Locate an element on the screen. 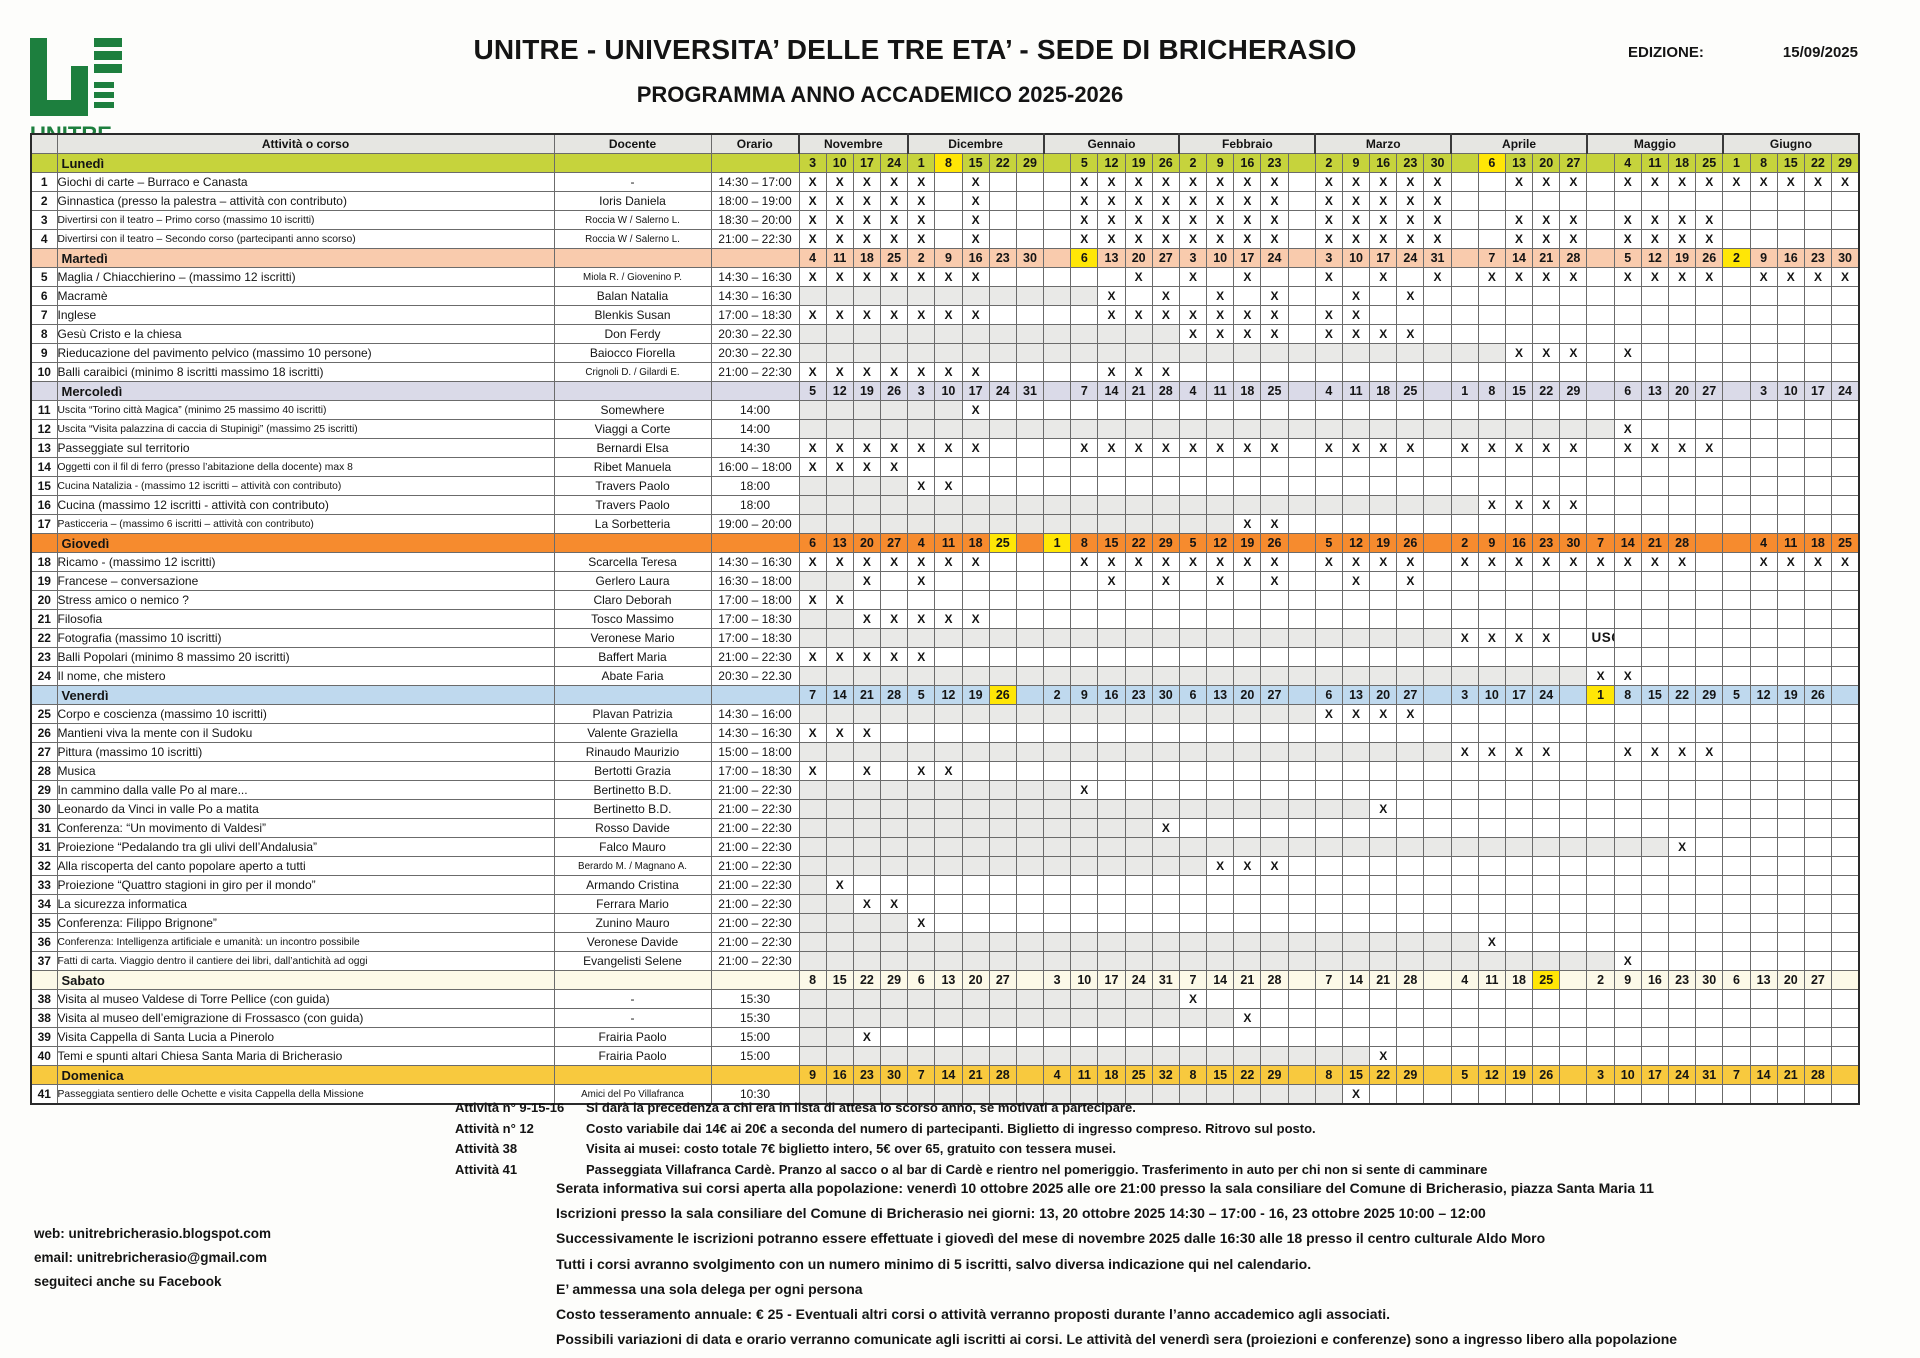 This screenshot has width=1920, height=1358. row-number: 7 is located at coordinates (44, 315).